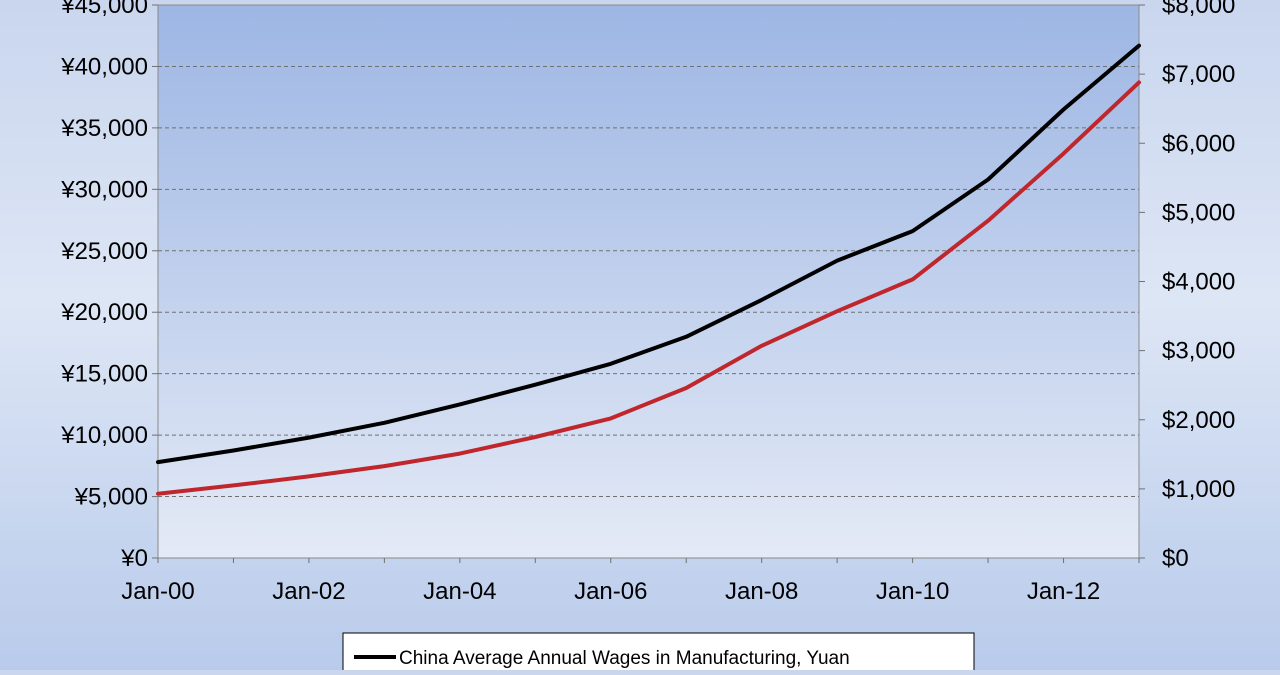  I want to click on y-right-tick-label: $0, so click(1175, 558).